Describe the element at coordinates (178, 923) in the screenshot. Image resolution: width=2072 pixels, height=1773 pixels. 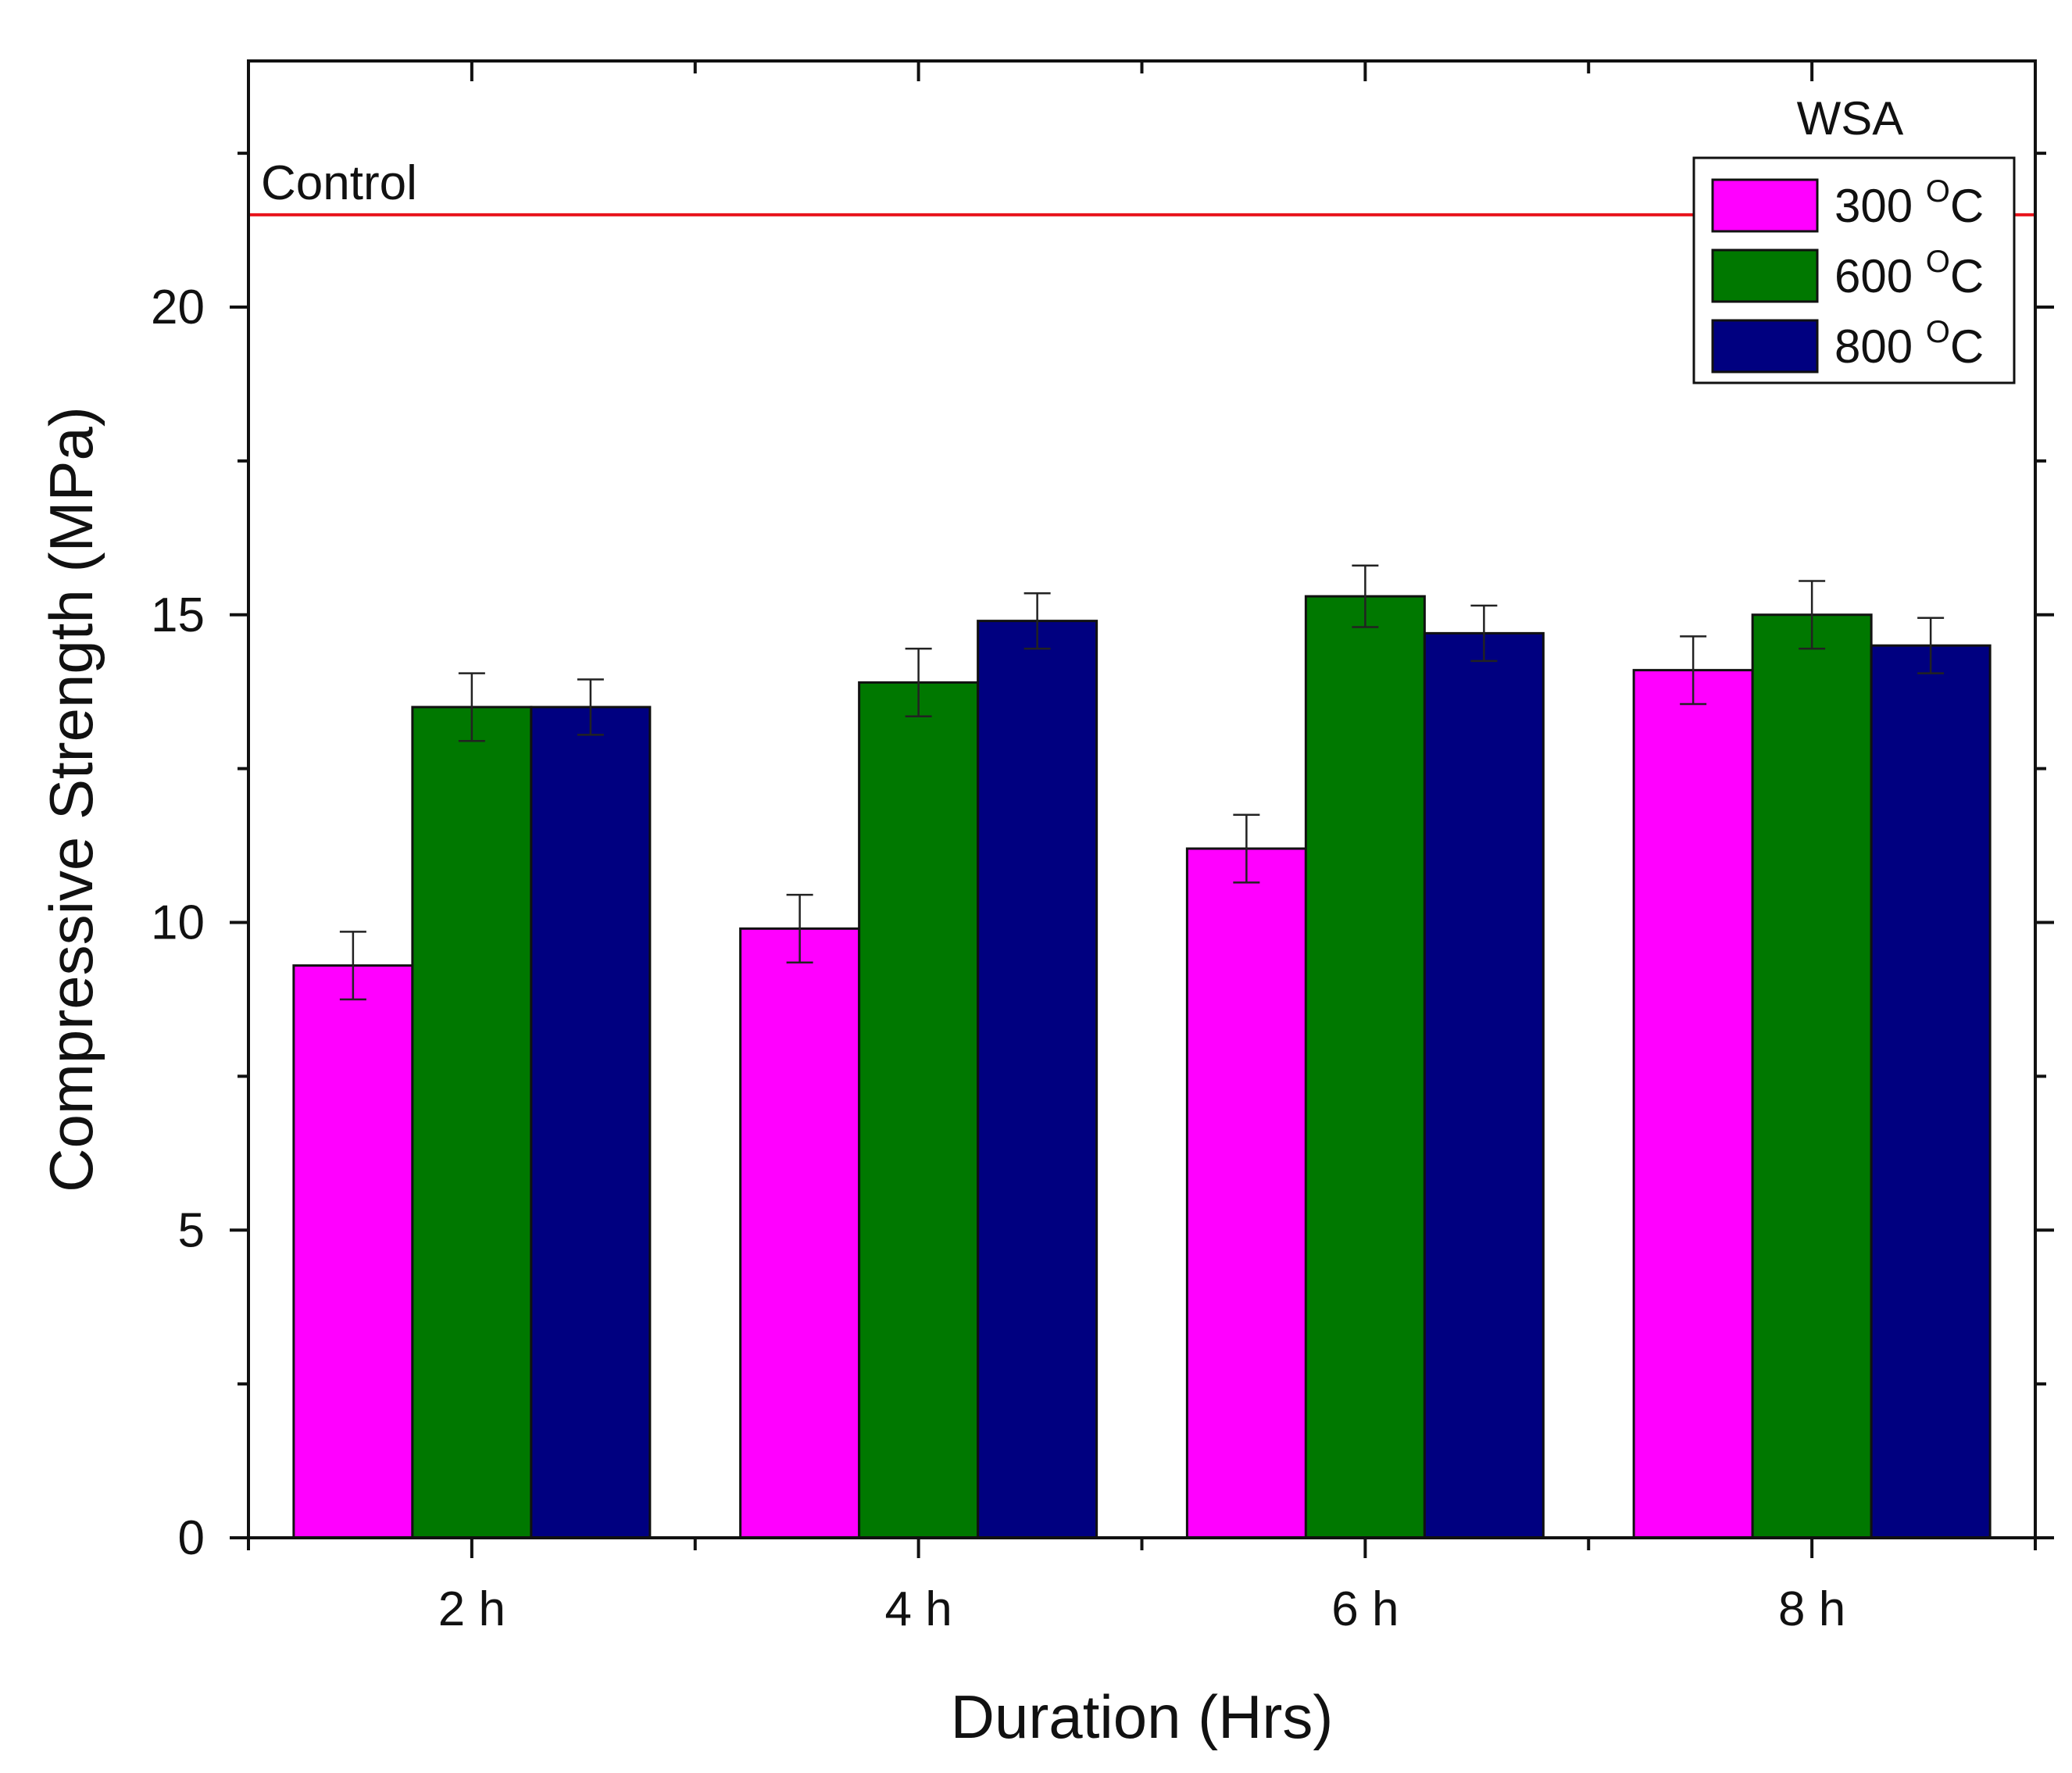
I see `y-tick-label: 10` at that location.